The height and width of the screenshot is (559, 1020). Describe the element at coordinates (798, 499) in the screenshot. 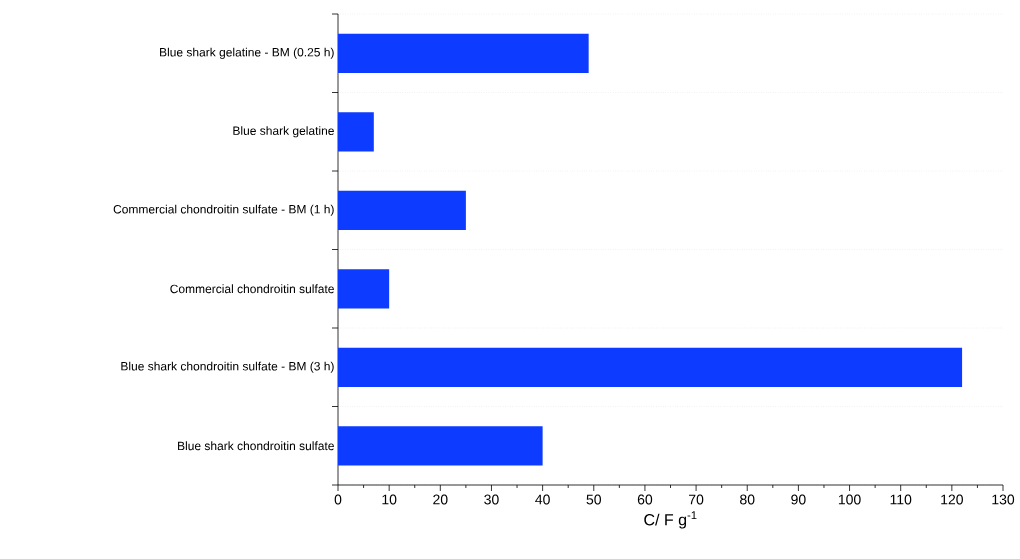

I see `x-tick-label: 90` at that location.